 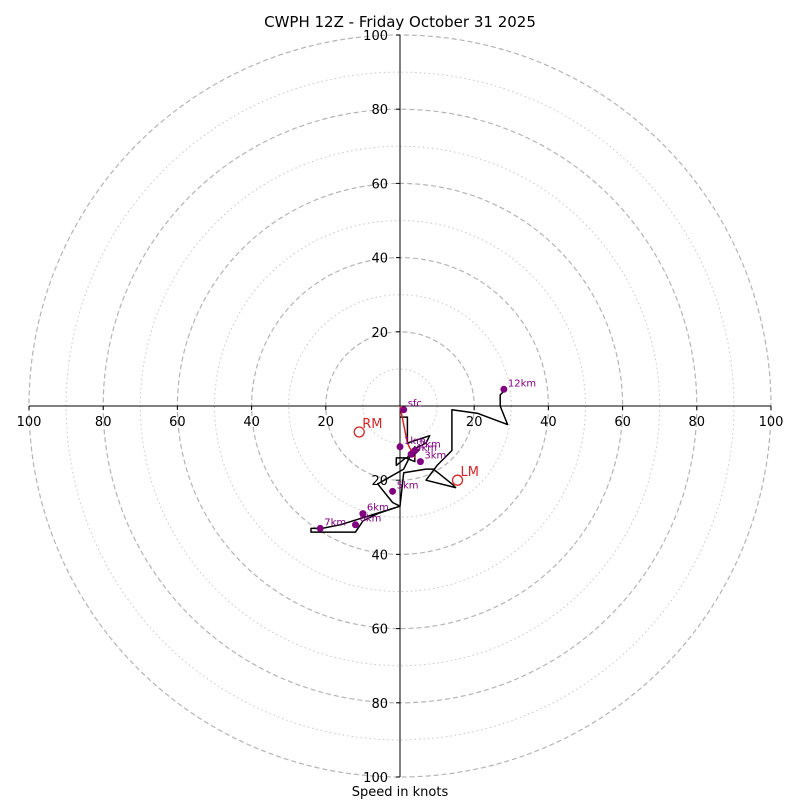 I want to click on hodograph-lines, so click(x=409, y=461).